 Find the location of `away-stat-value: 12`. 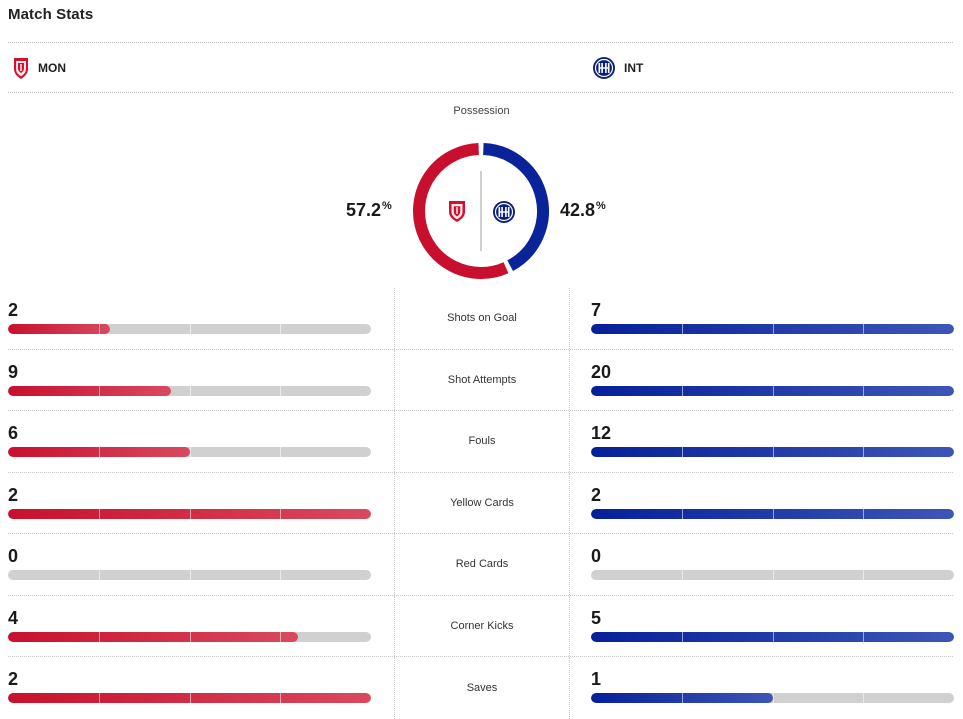

away-stat-value: 12 is located at coordinates (601, 433).